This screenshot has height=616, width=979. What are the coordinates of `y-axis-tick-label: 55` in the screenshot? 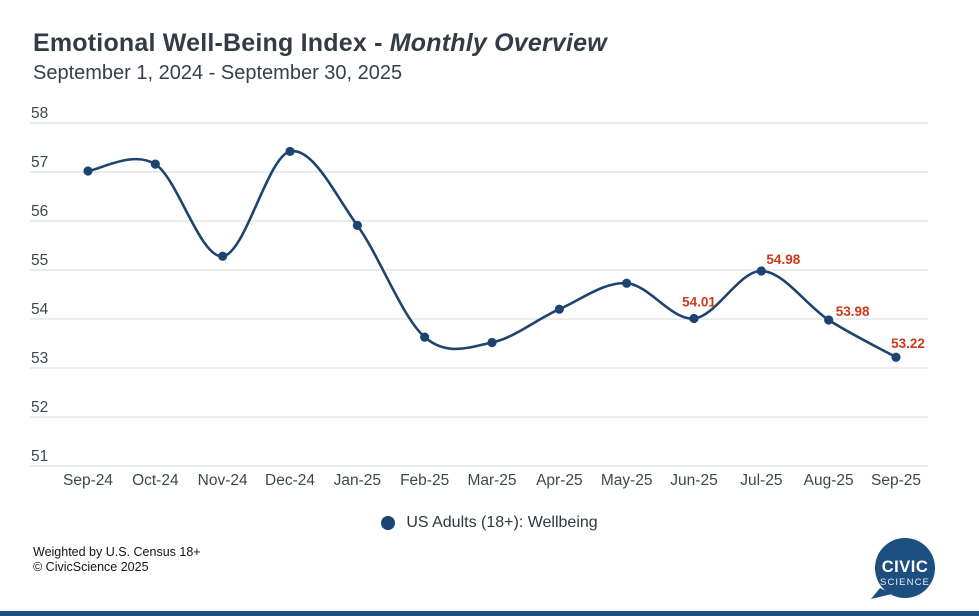 It's located at (39, 260).